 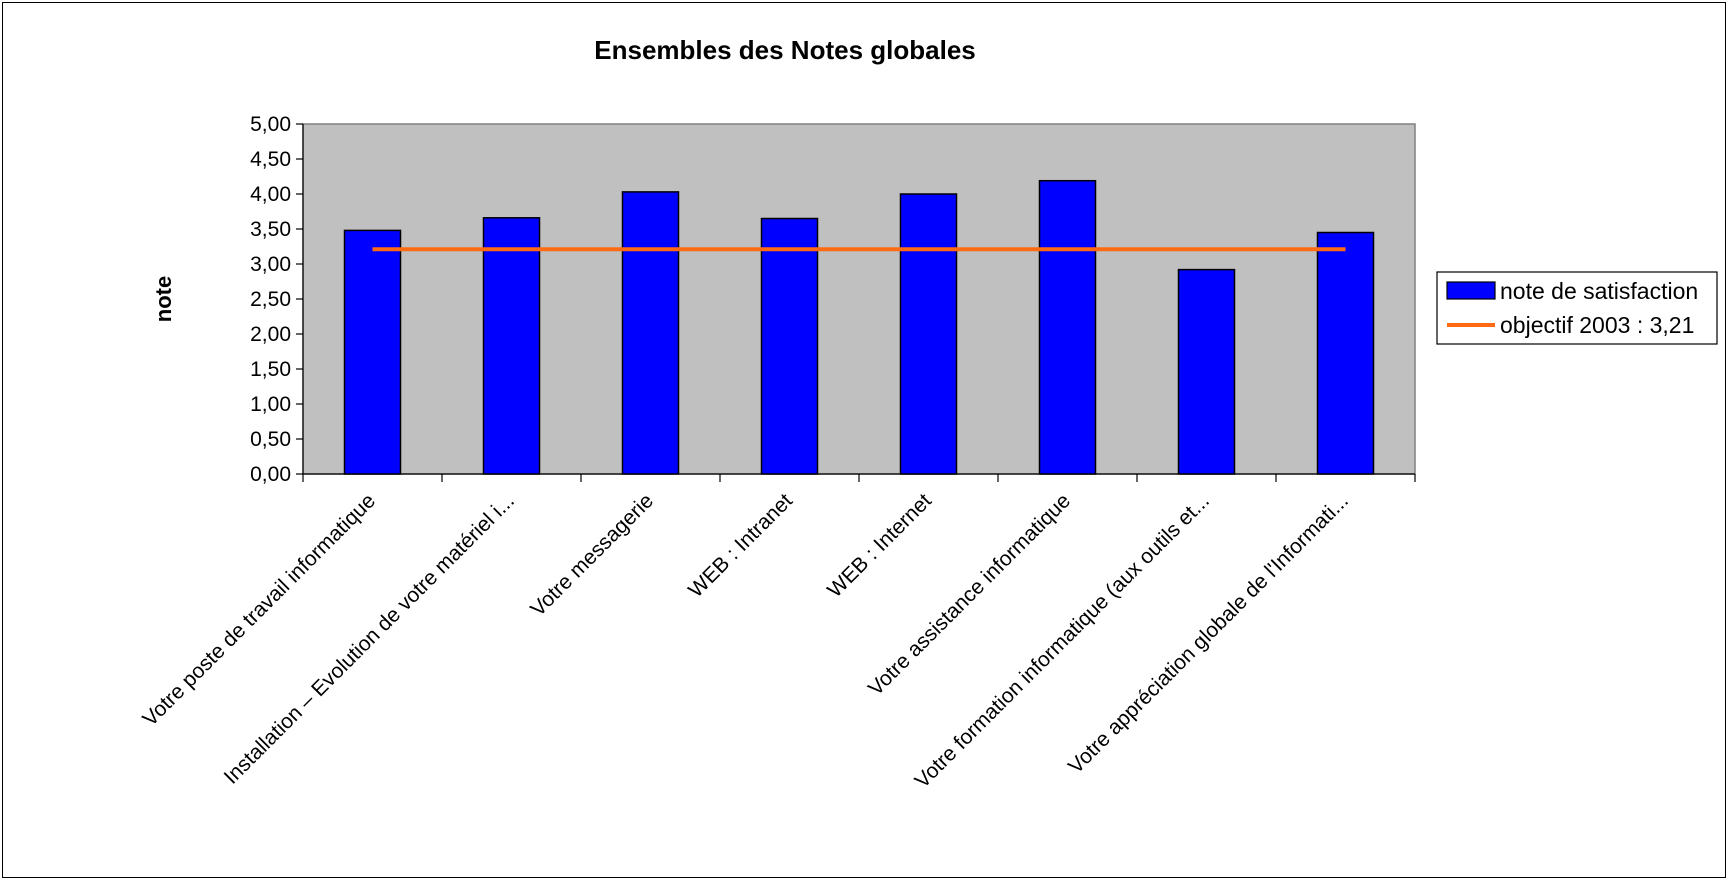 What do you see at coordinates (270, 474) in the screenshot?
I see `y-tick-label: 0,00` at bounding box center [270, 474].